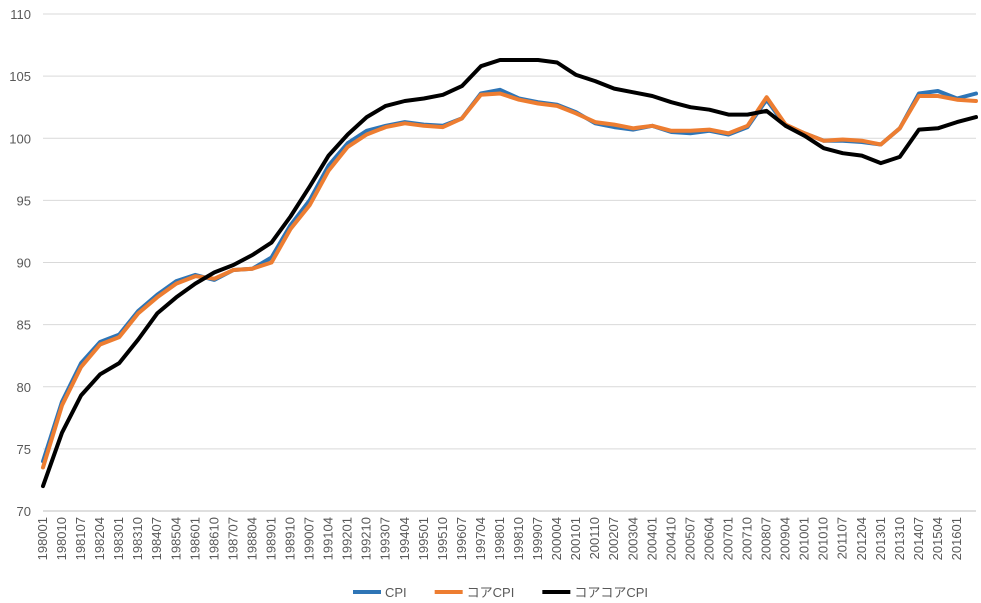 This screenshot has width=981, height=603. I want to click on x-tick-label-198310: 198310, so click(137, 538).